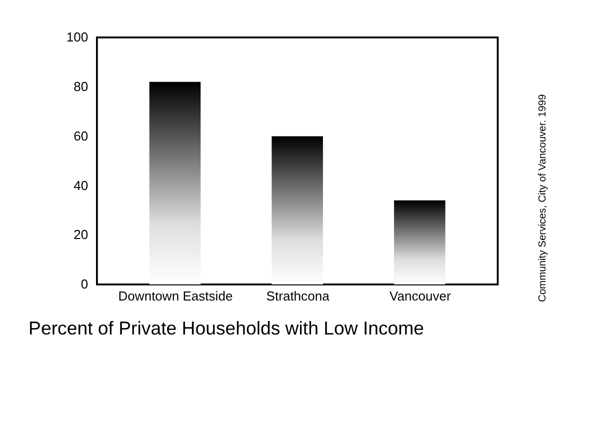 The image size is (604, 448). Describe the element at coordinates (226, 328) in the screenshot. I see `text: Percent of Private Households with Low Income` at that location.